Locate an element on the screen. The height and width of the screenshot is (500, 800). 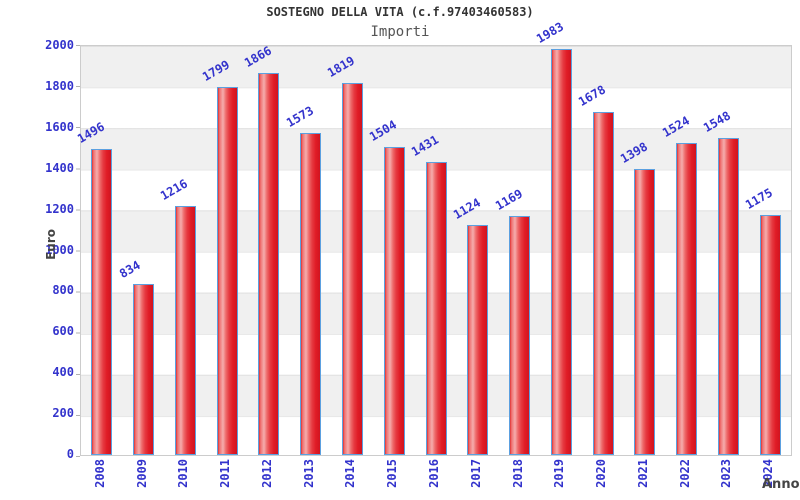
x-tick-label: 2012 is located at coordinates (266, 473).